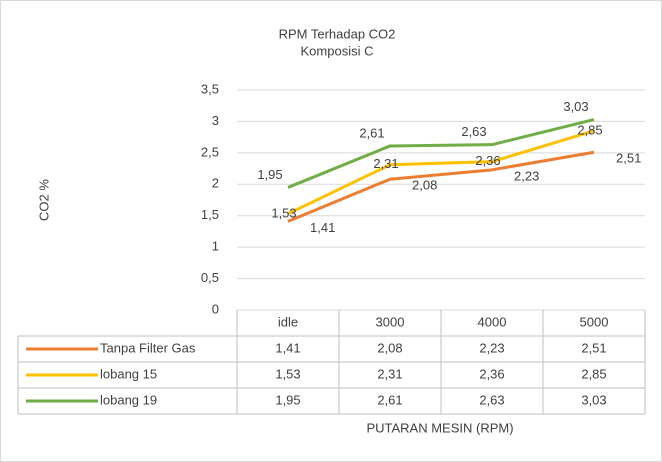 This screenshot has width=662, height=462. I want to click on data-label: 2,85, so click(589, 129).